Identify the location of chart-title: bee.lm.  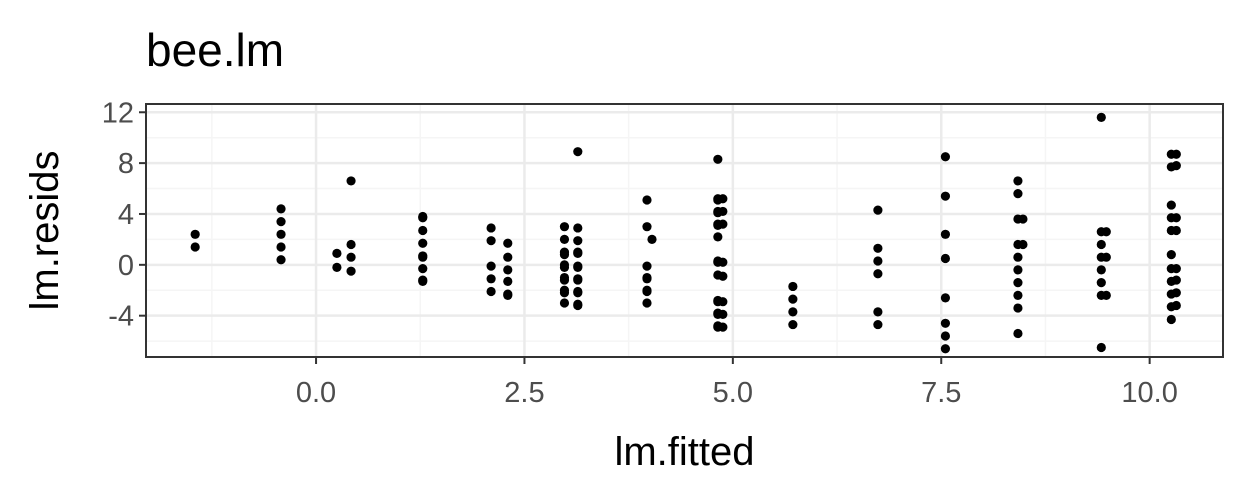
(215, 50).